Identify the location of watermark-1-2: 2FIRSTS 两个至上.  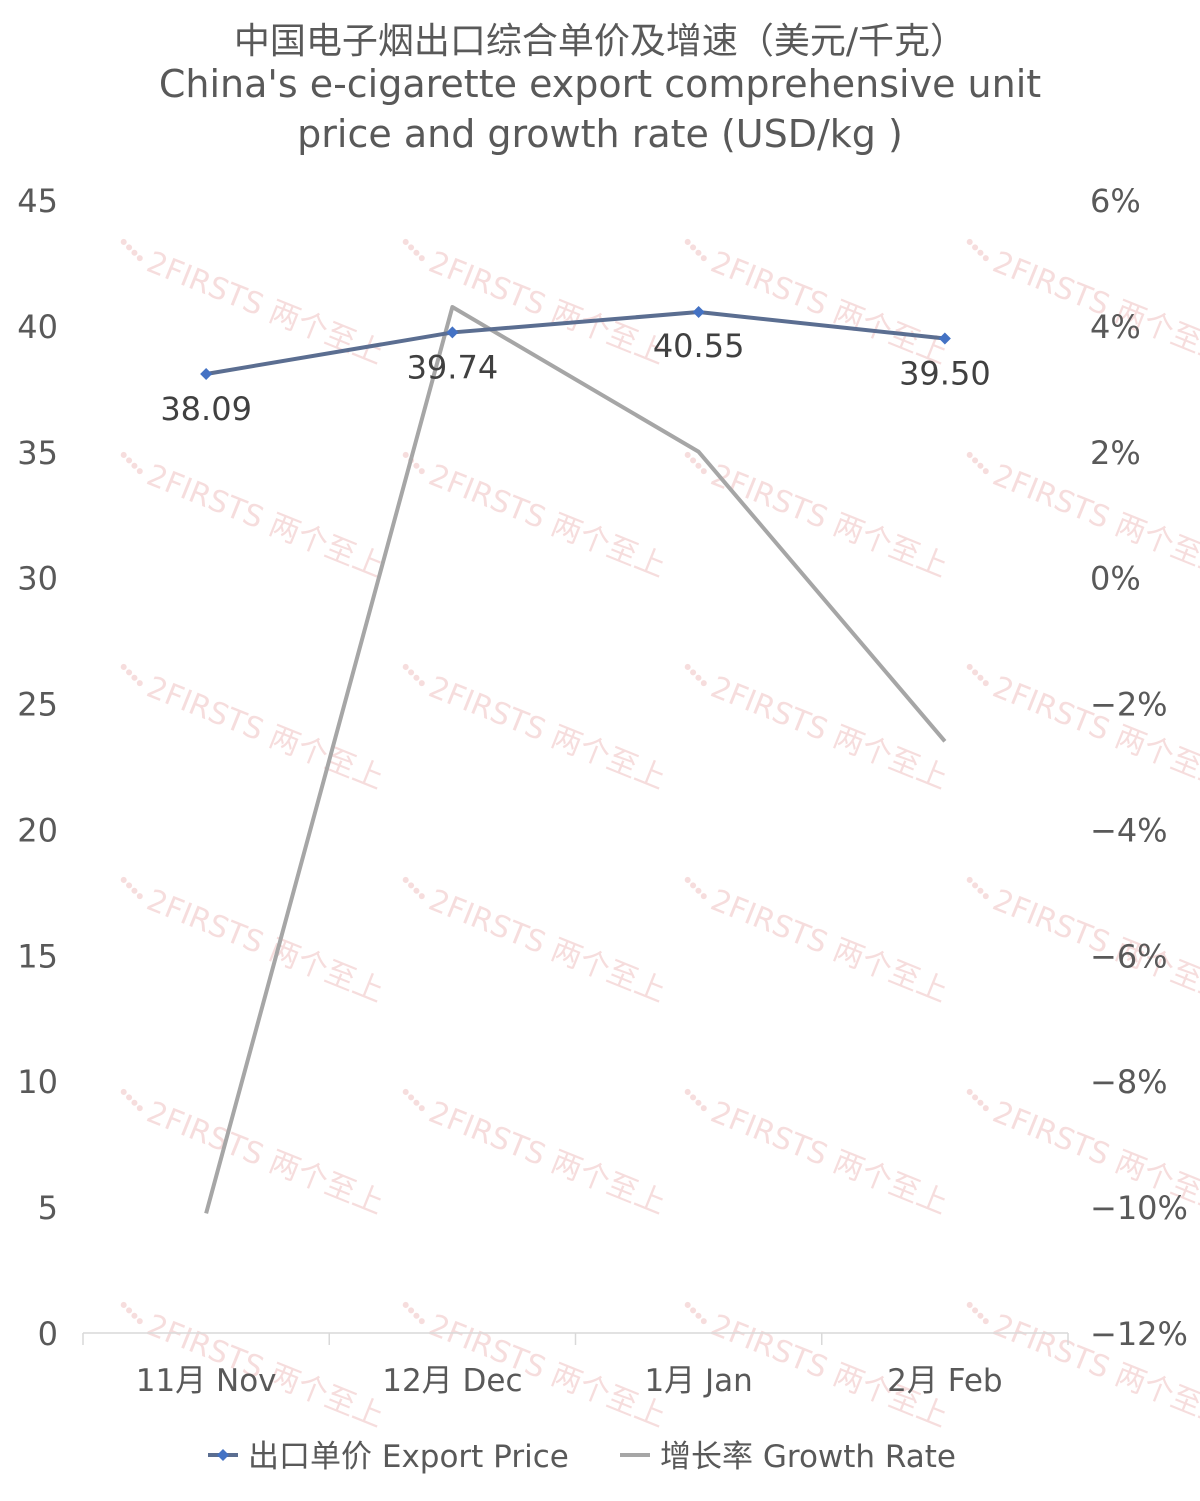
(818, 518).